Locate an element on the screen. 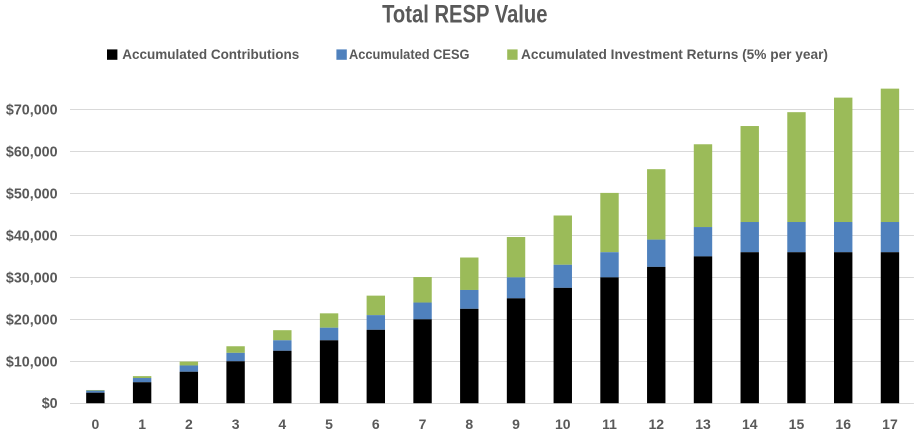 This screenshot has height=445, width=924. svg-text: $0 is located at coordinates (50, 404).